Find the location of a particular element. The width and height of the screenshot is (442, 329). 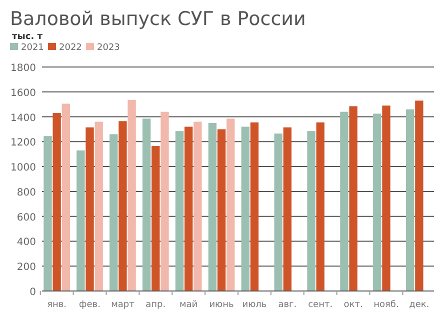

x-tick-label: дек. is located at coordinates (419, 305).